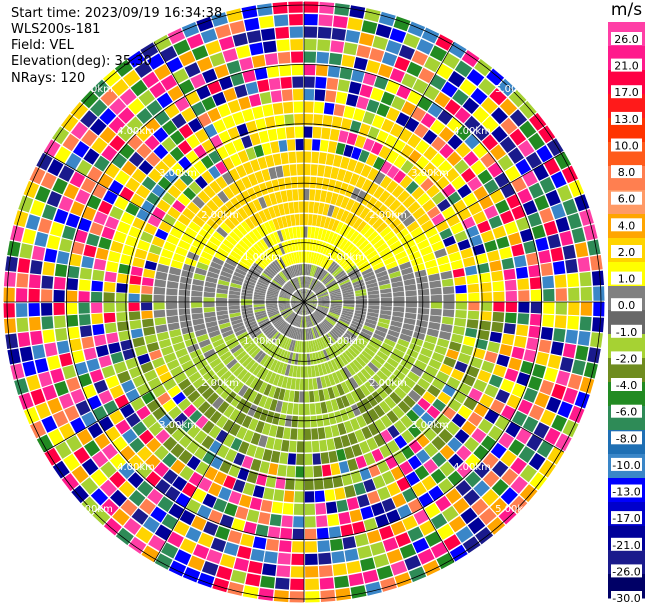  Describe the element at coordinates (626, 518) in the screenshot. I see `colorbar-tick-bg` at that location.